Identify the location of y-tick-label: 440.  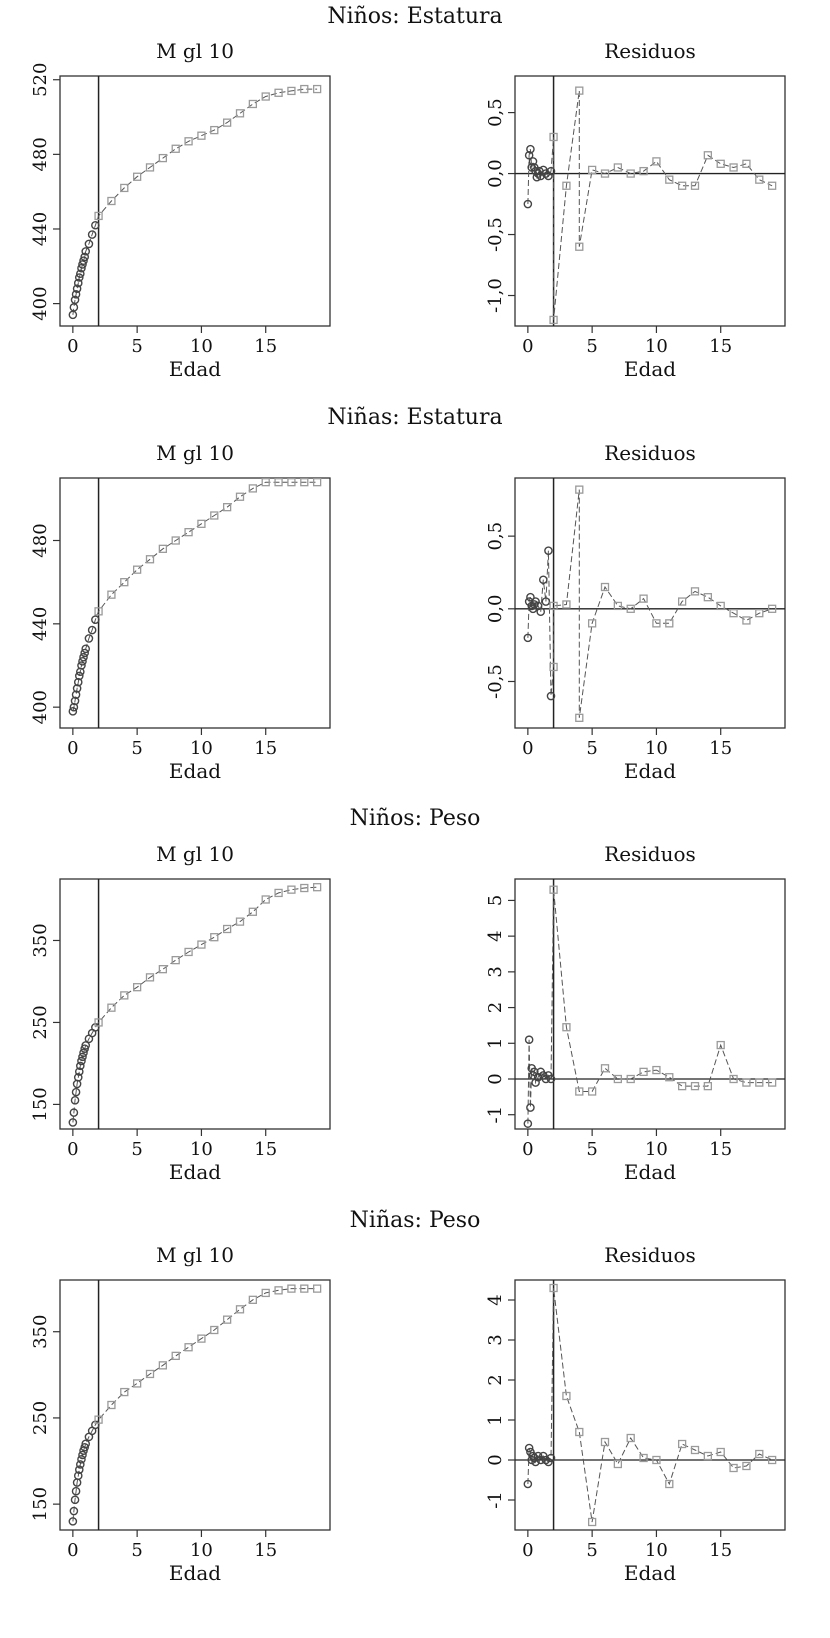
(40, 624).